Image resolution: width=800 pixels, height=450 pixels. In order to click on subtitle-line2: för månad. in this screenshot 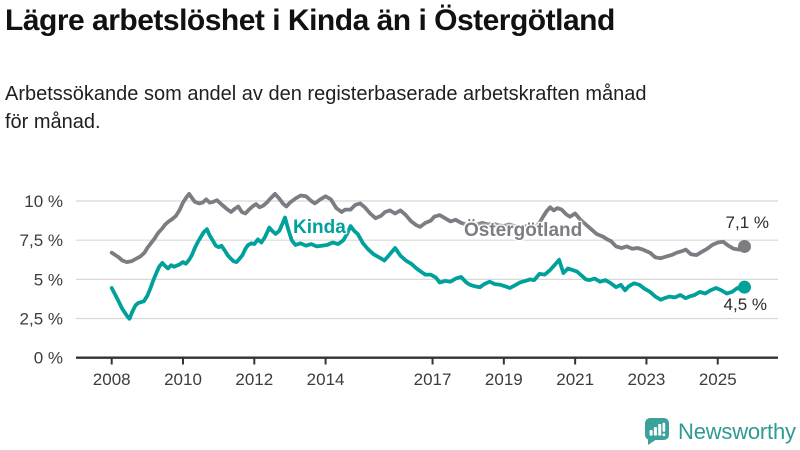, I will do `click(53, 122)`.